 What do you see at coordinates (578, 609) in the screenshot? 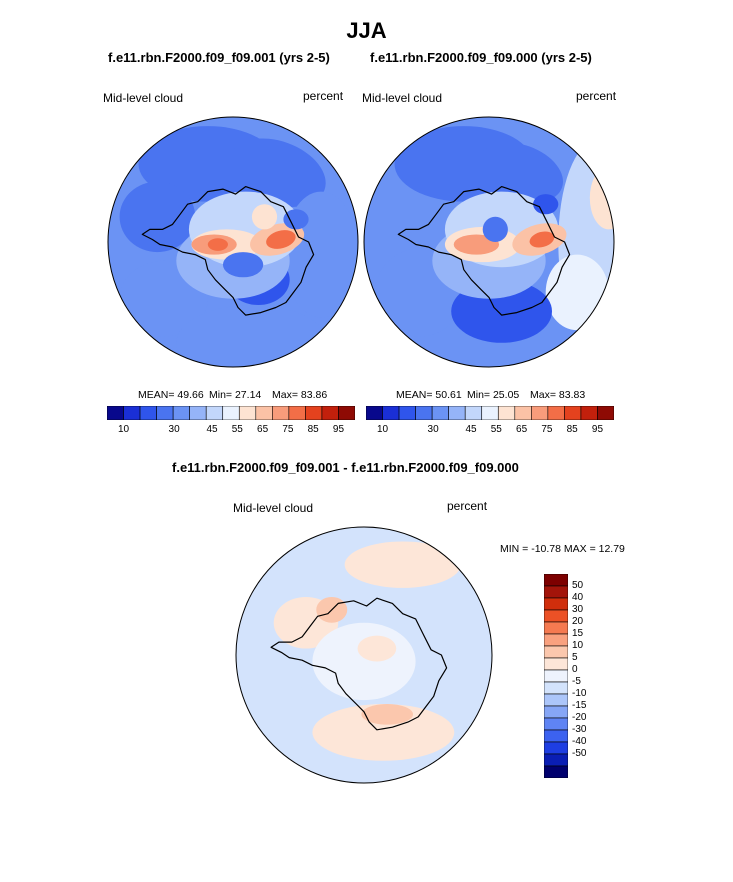
I see `diff-tick-label: 30` at bounding box center [578, 609].